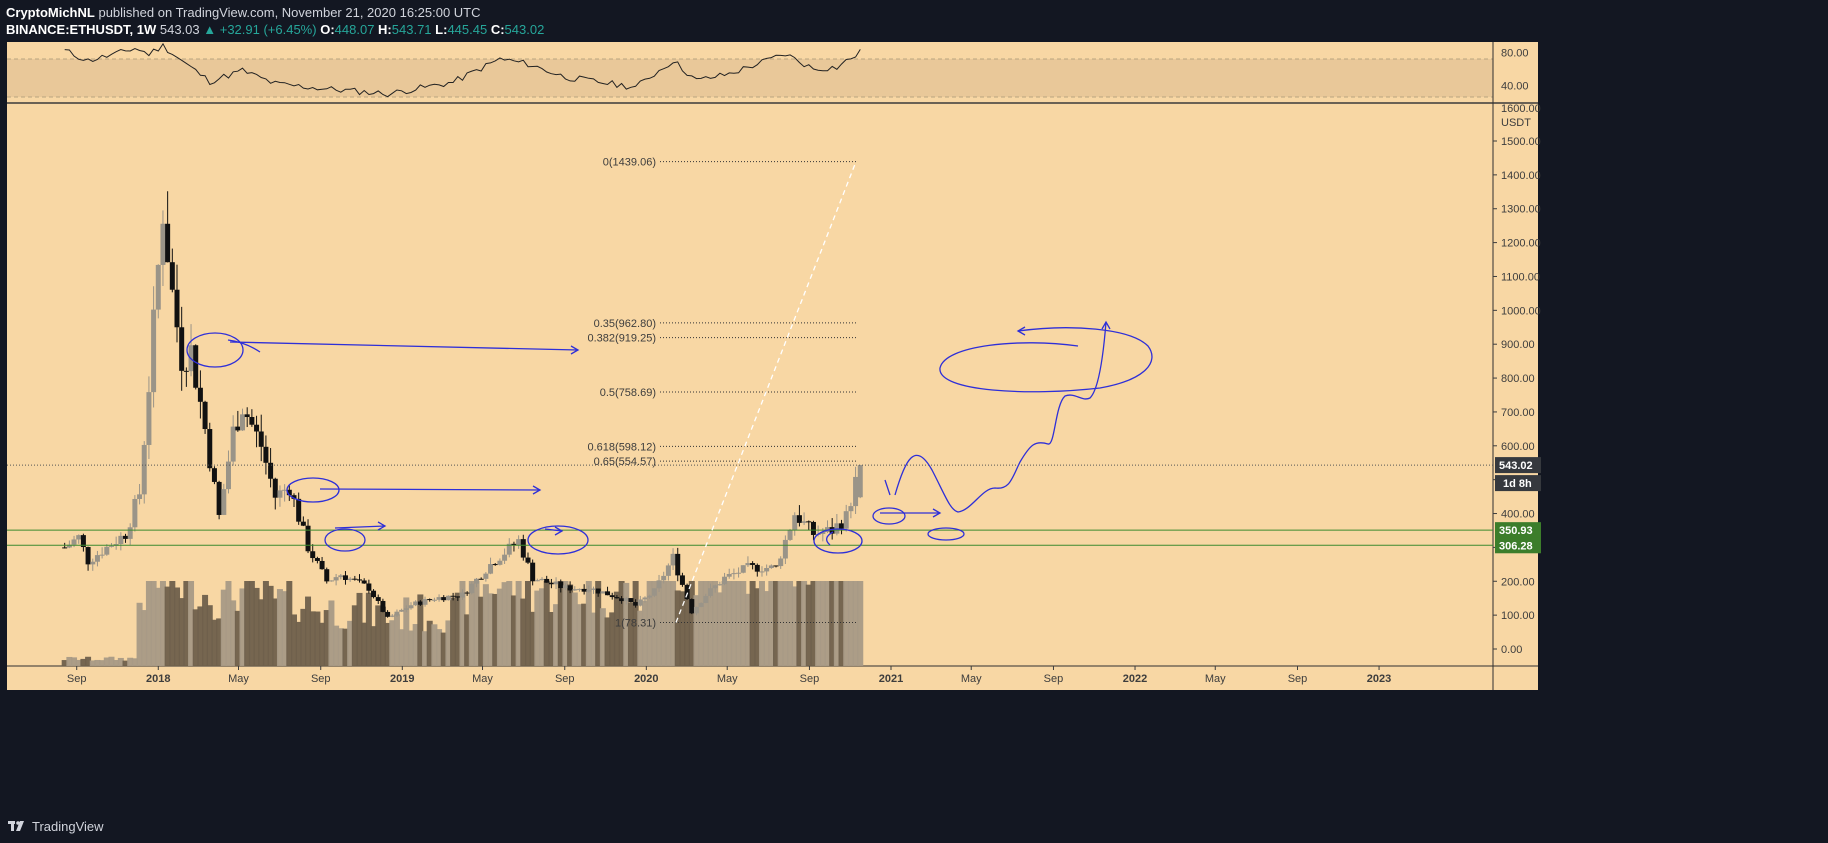  Describe the element at coordinates (622, 447) in the screenshot. I see `fib-level-label: 0.618(598.12)` at that location.